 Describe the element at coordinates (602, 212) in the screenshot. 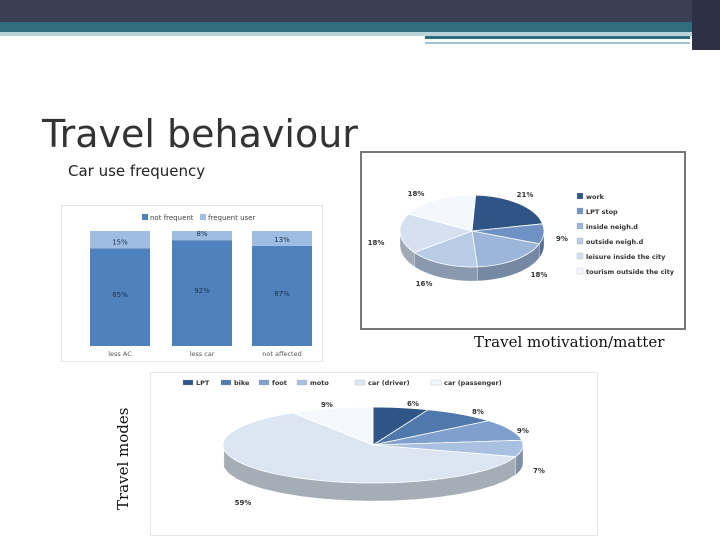

I see `legend-label-1: LPT stop` at that location.